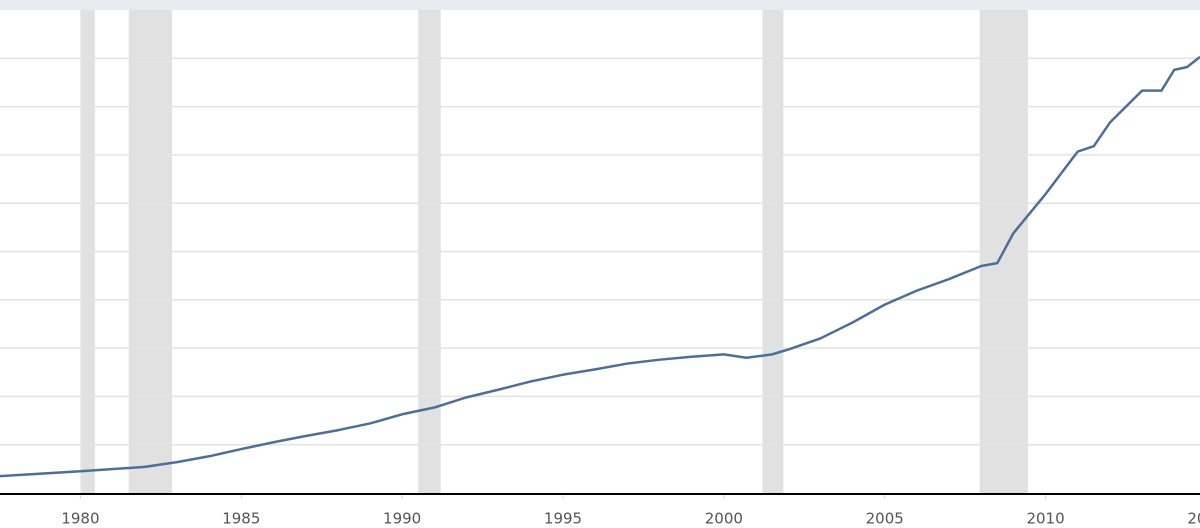 Image resolution: width=1200 pixels, height=528 pixels. I want to click on x-tick-label: 2005, so click(885, 519).